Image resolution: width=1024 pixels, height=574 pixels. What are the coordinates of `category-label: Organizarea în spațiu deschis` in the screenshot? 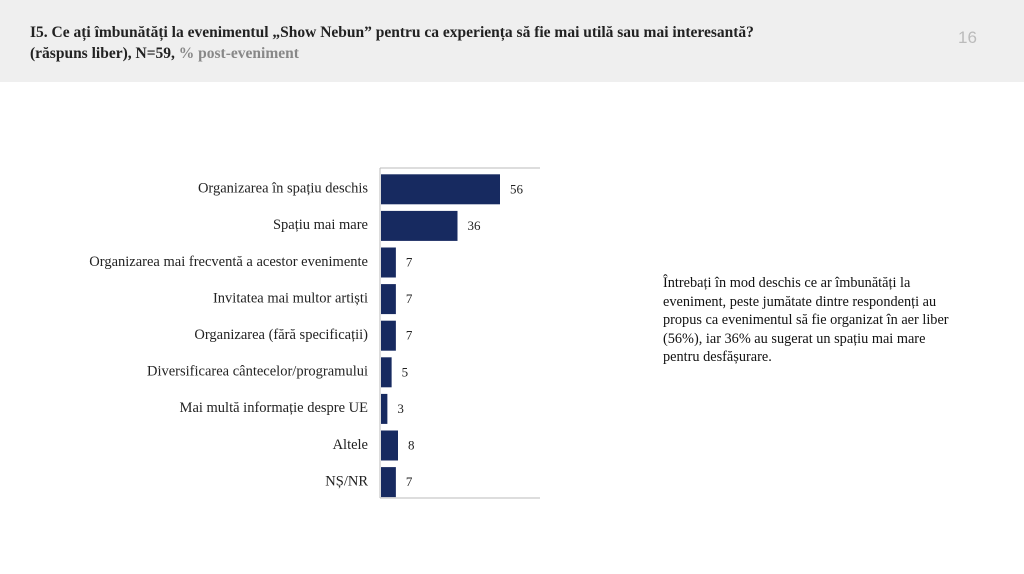 It's located at (283, 189).